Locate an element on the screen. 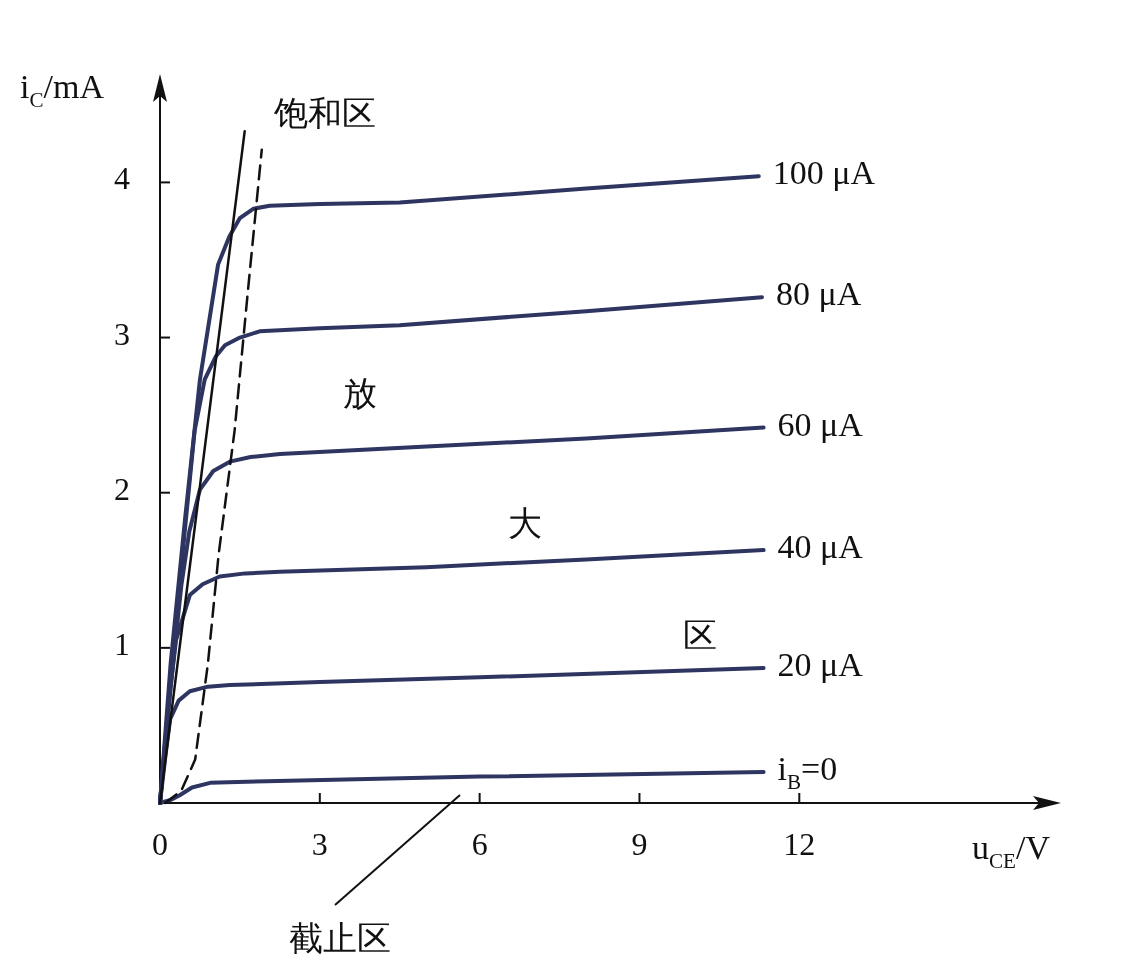 This screenshot has width=1125, height=978. y-tick-label: 4 is located at coordinates (122, 178).